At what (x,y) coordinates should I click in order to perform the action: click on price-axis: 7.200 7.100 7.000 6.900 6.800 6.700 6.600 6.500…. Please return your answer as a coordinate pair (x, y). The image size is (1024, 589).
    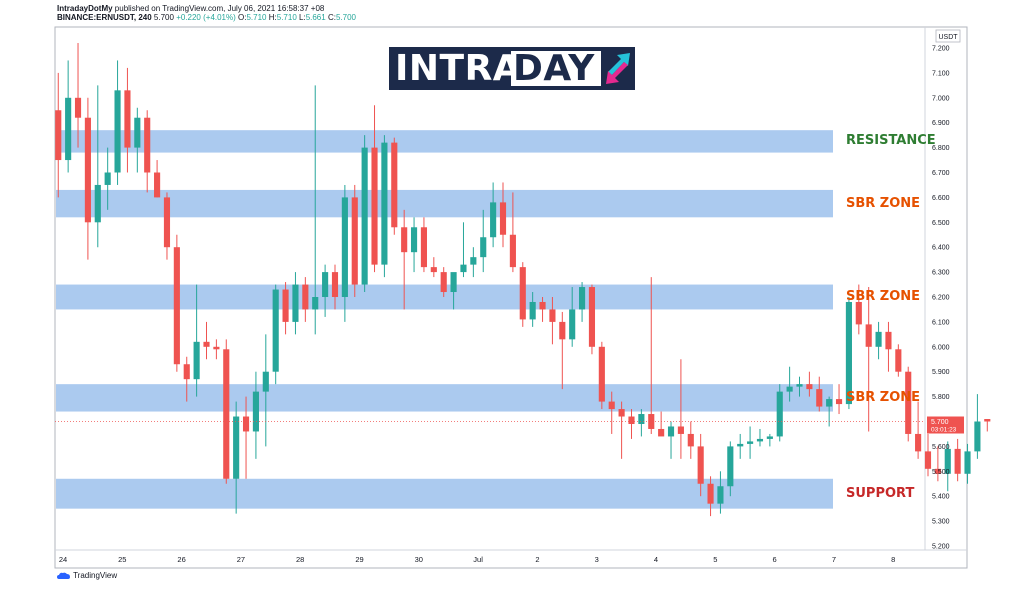
    Looking at the image, I should click on (941, 298).